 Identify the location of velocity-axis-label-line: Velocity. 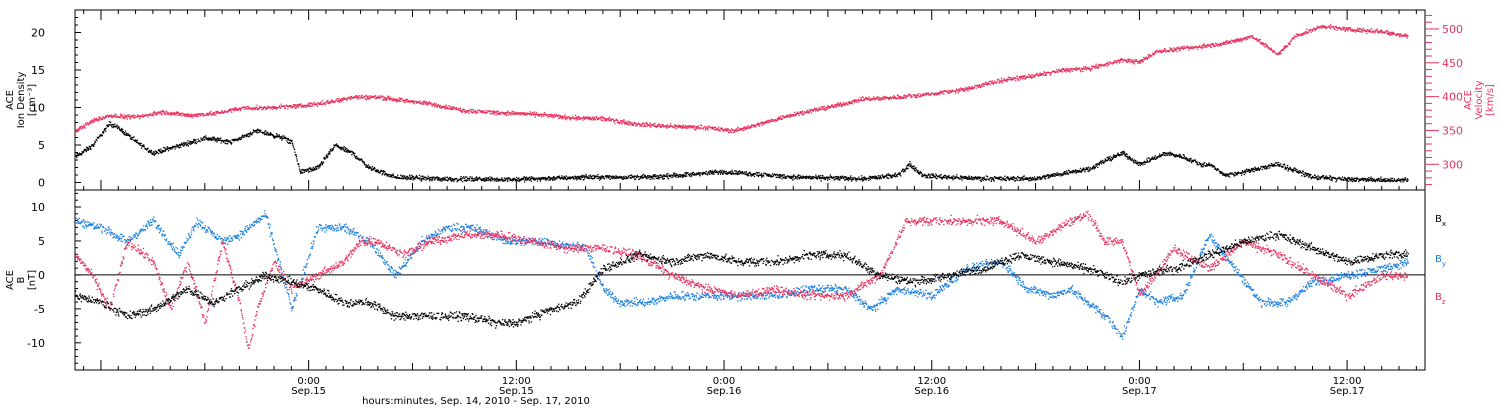
(1479, 99).